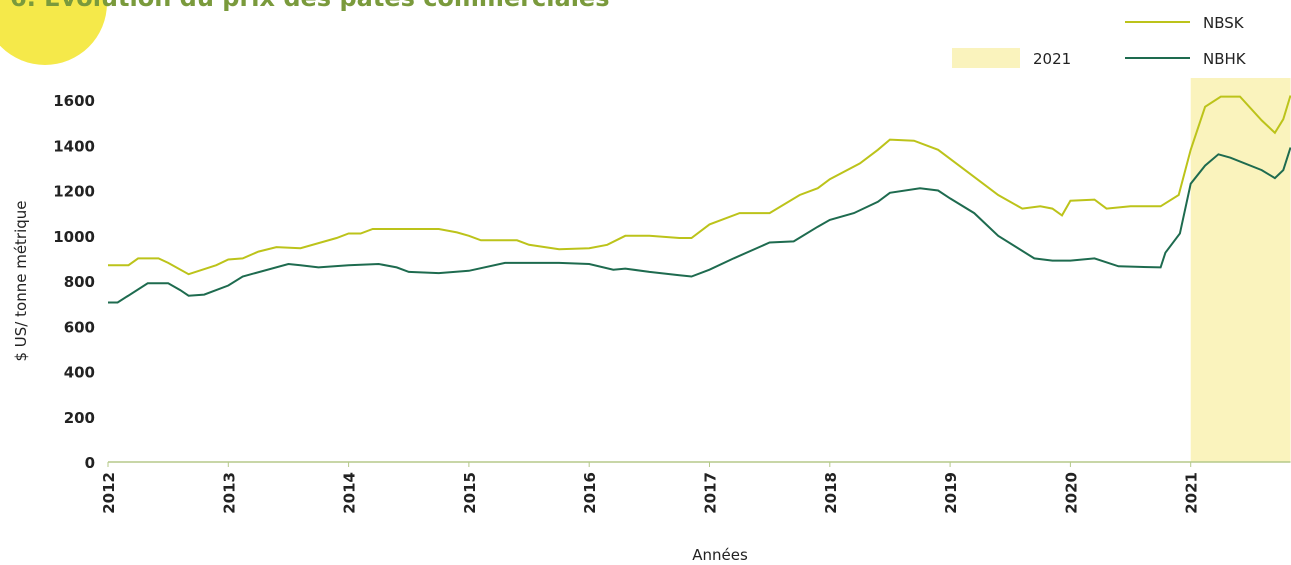 This screenshot has height=565, width=1291. I want to click on x-tick-label: 2012, so click(109, 493).